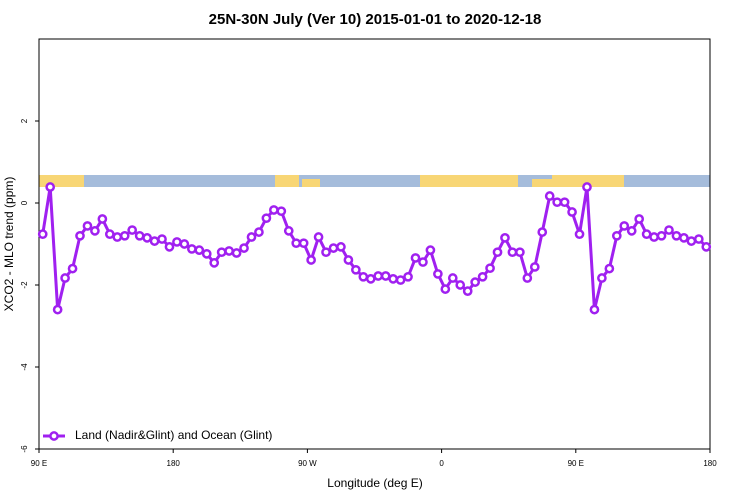 This screenshot has height=500, width=750. I want to click on y-axis-label: XCO2 - MLO trend (ppm), so click(9, 244).